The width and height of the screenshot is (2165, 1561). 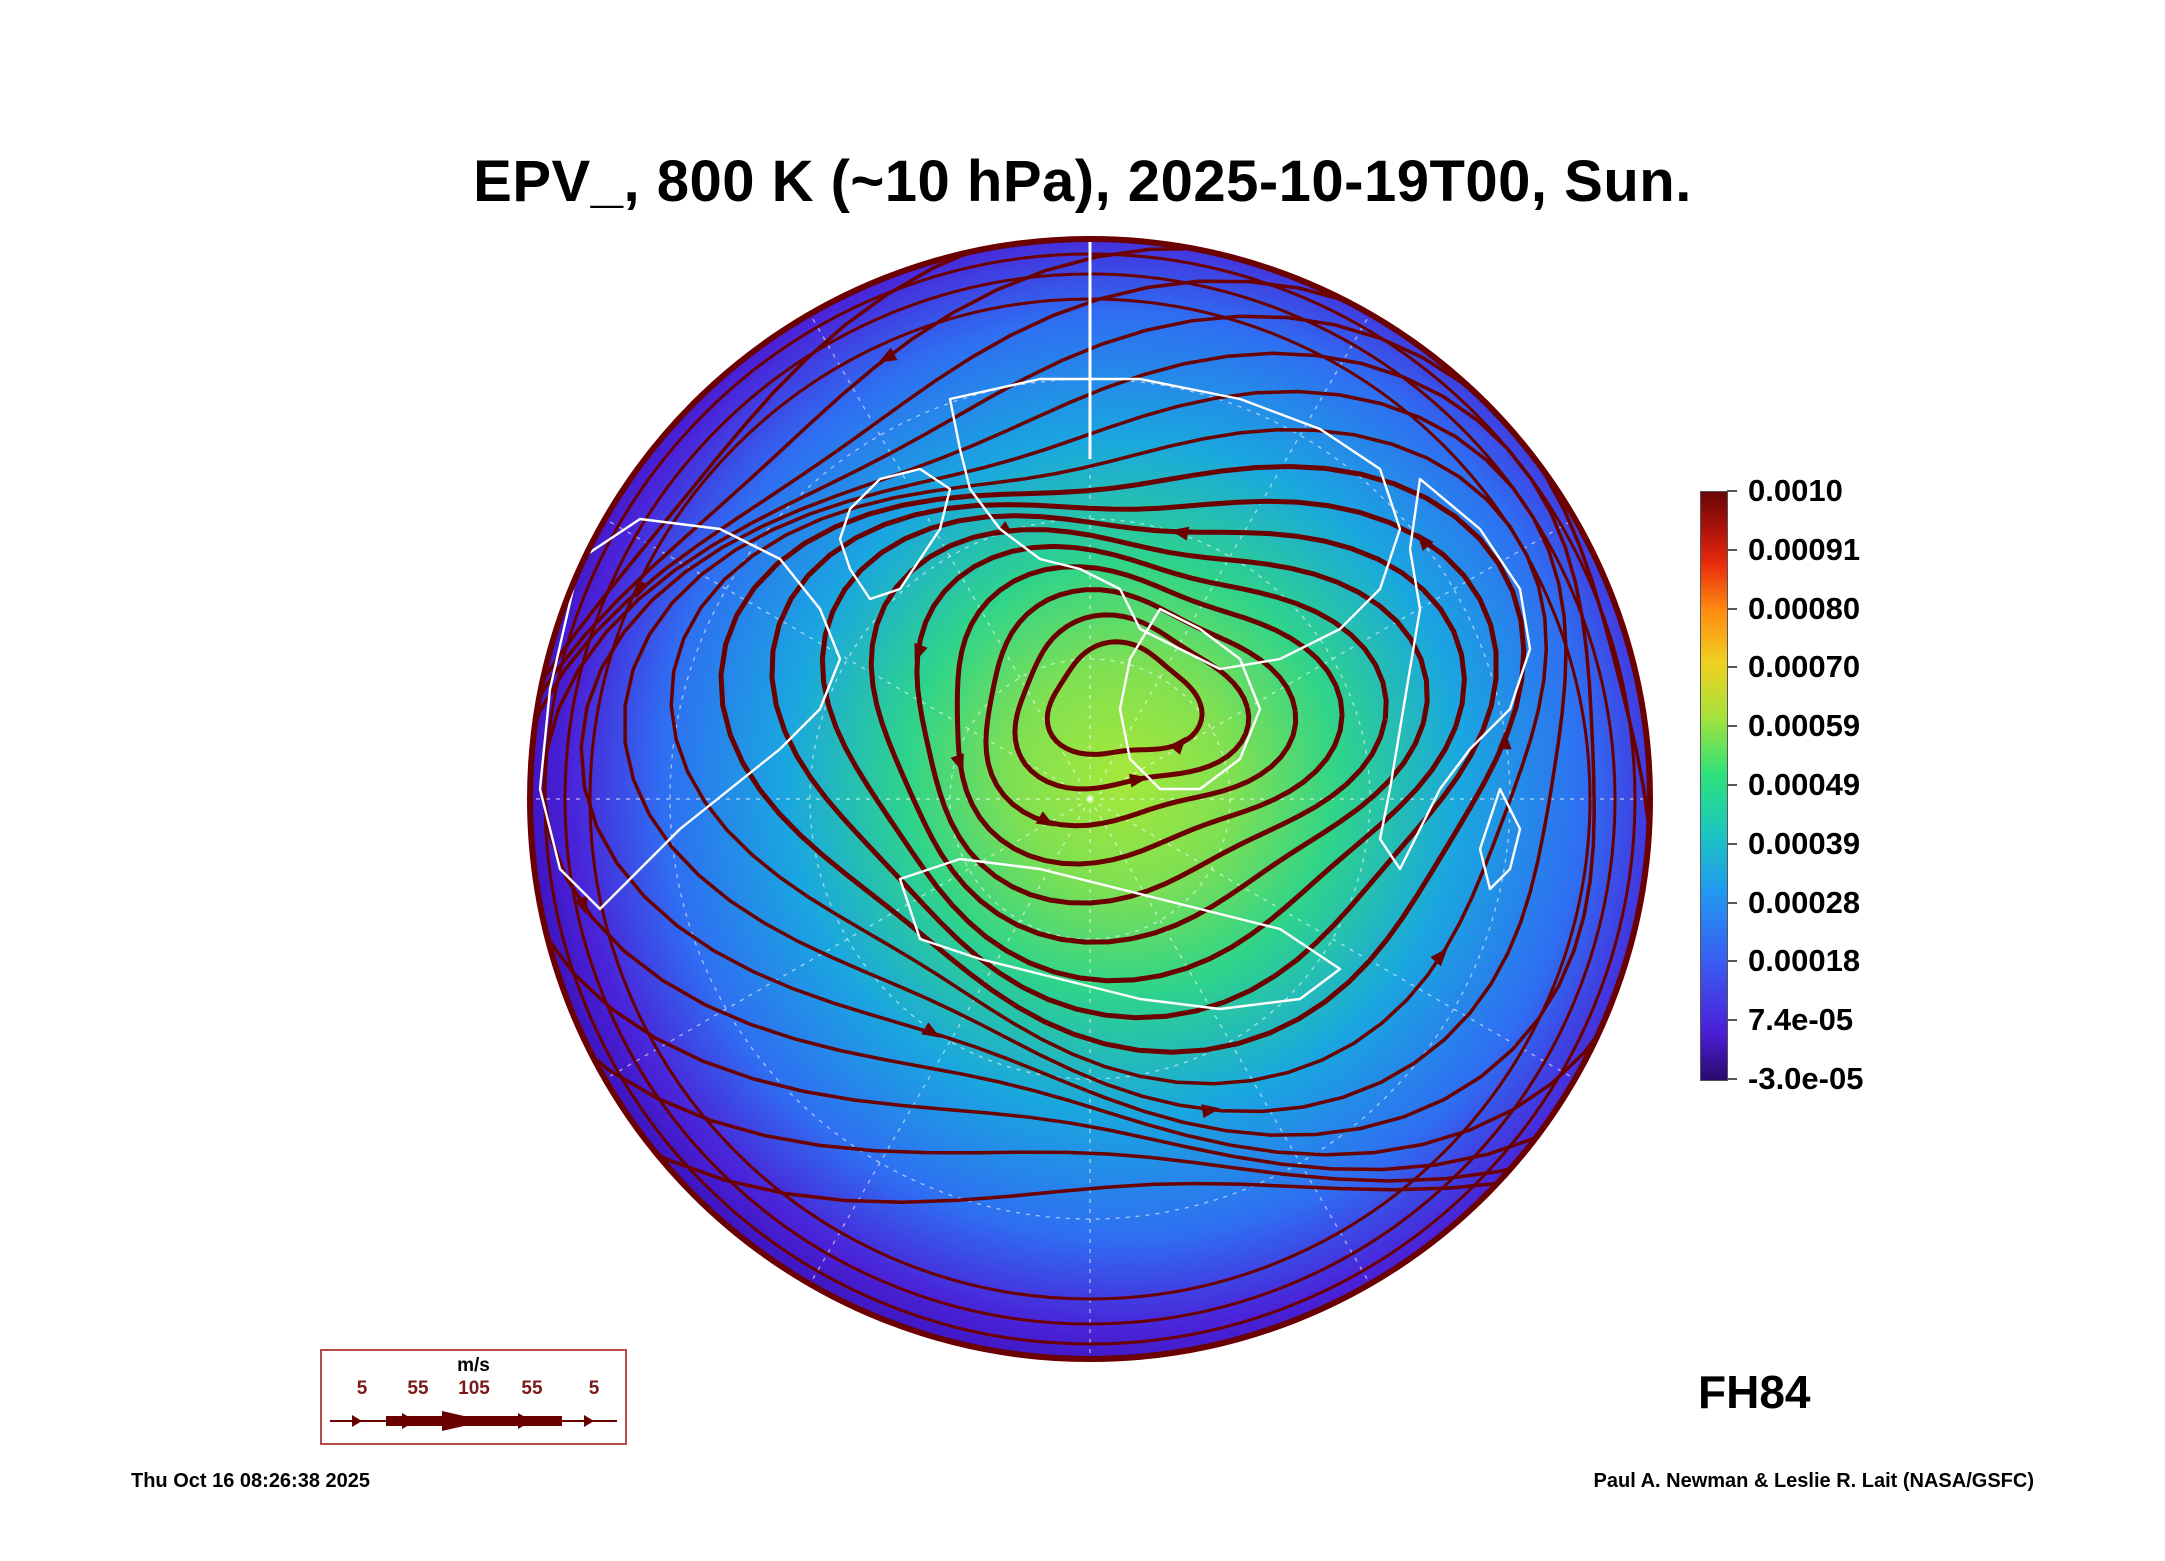 What do you see at coordinates (474, 1388) in the screenshot?
I see `wind-legend-speed: 105` at bounding box center [474, 1388].